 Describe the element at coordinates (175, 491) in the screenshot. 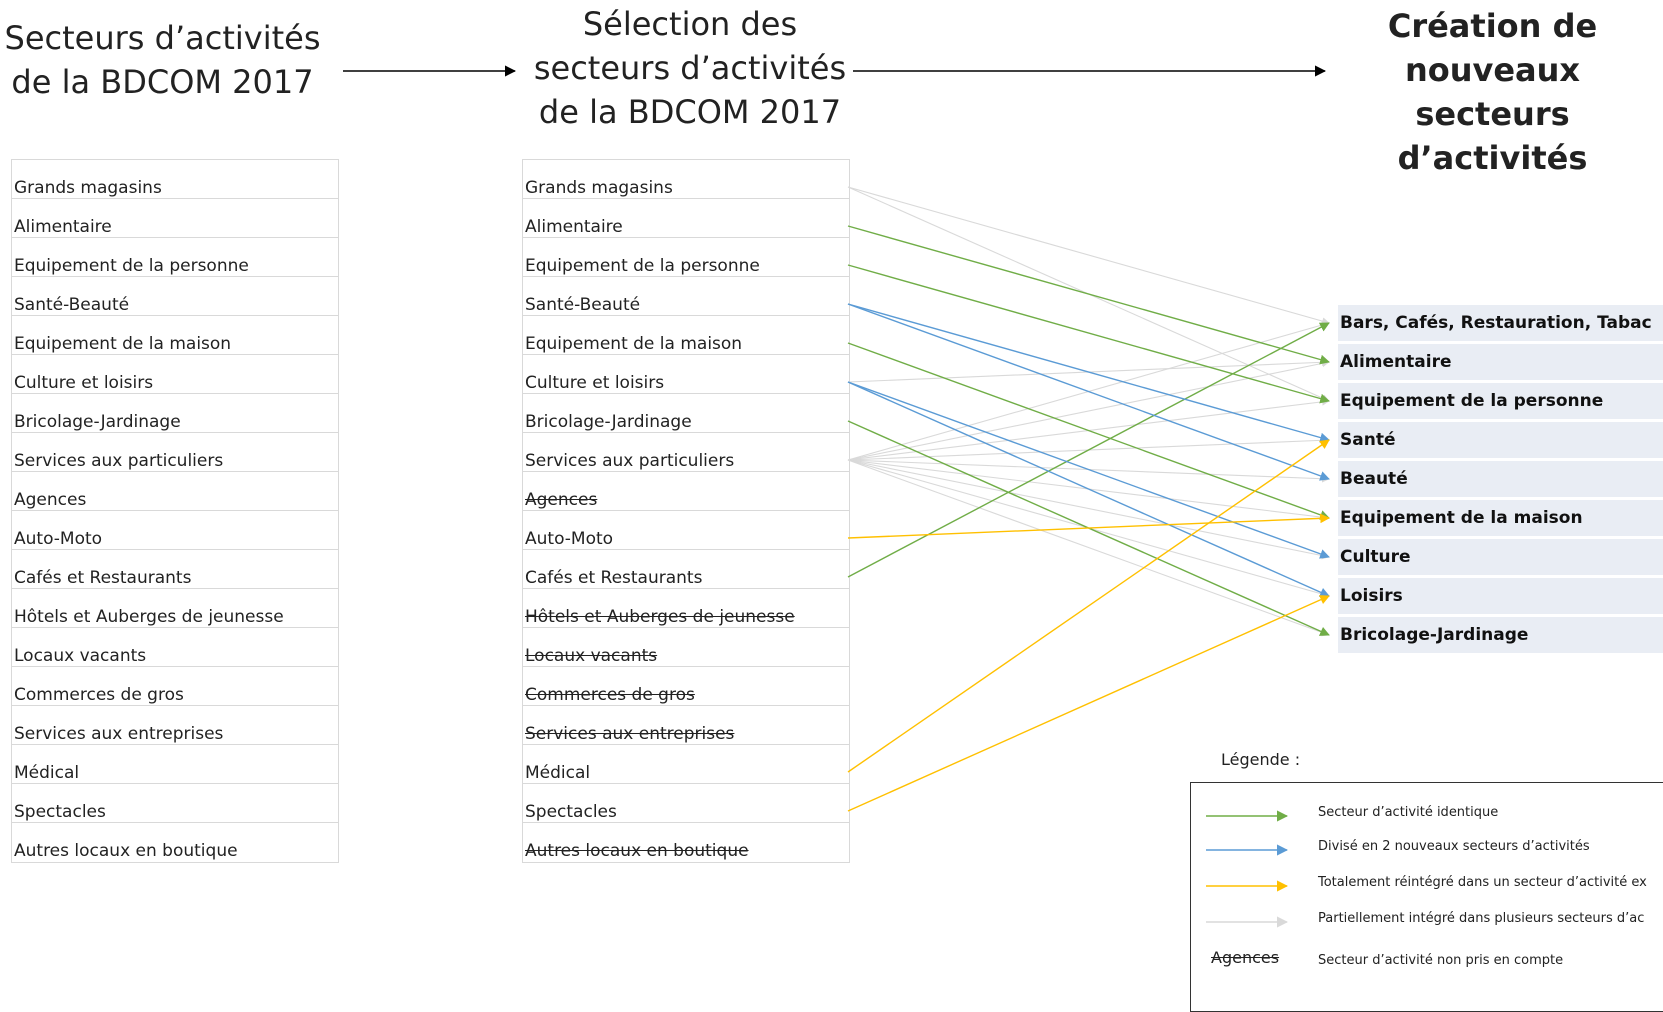

I see `source-sector-item: Agences` at that location.